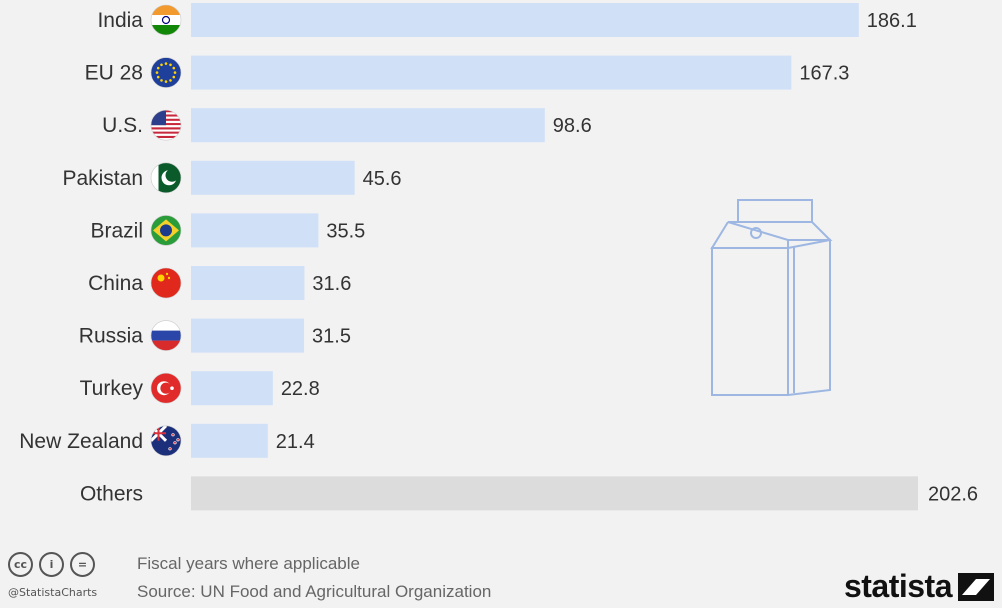 This screenshot has height=608, width=1002. What do you see at coordinates (775, 211) in the screenshot?
I see `carton-cap` at bounding box center [775, 211].